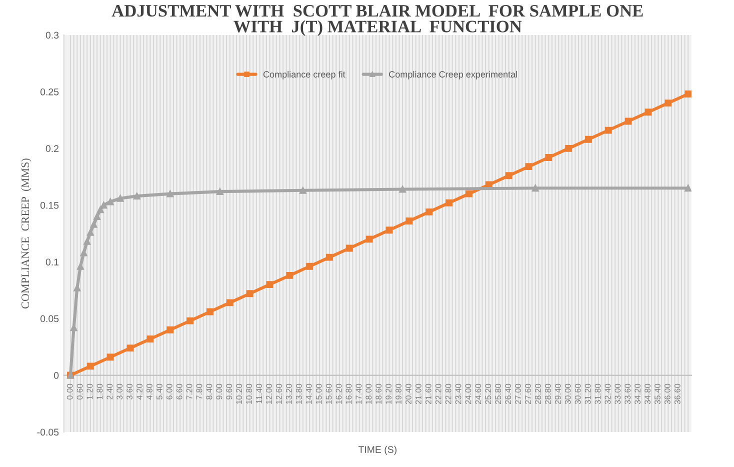  Describe the element at coordinates (249, 394) in the screenshot. I see `x-tick-label: 10.80` at that location.